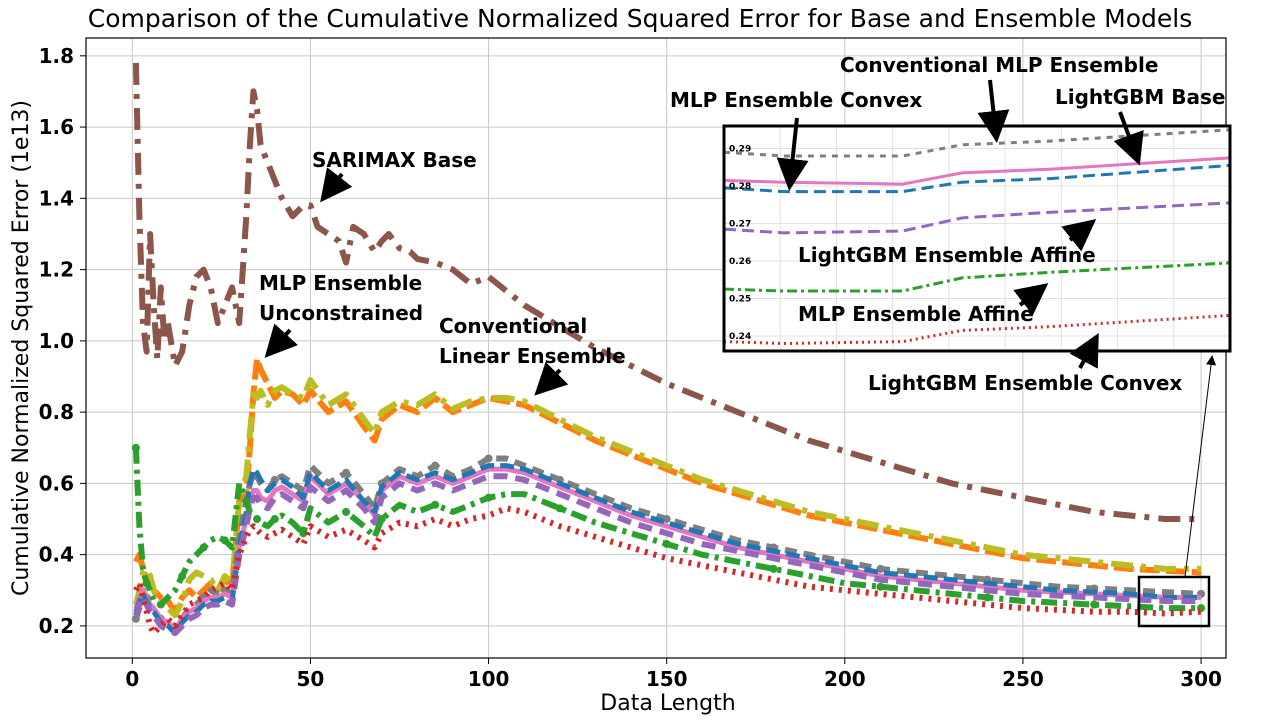  What do you see at coordinates (336, 185) in the screenshot?
I see `arrow-sarimax-base` at bounding box center [336, 185].